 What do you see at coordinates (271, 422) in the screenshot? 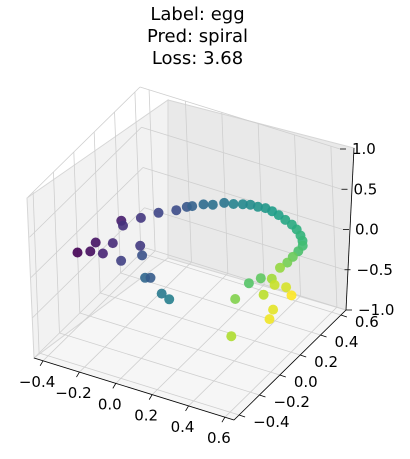
I see `y-tick-label: −0.4` at bounding box center [271, 422].